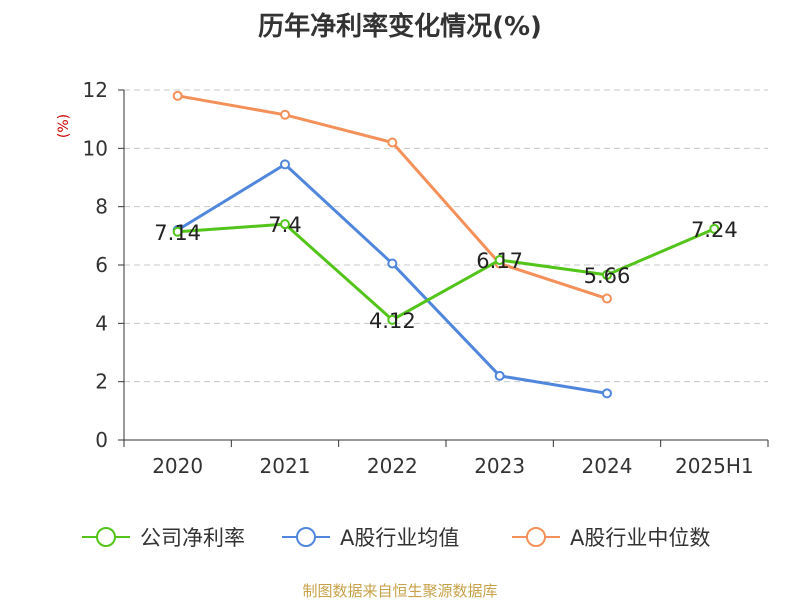 The height and width of the screenshot is (601, 800). I want to click on x-tick-label: 2020, so click(177, 466).